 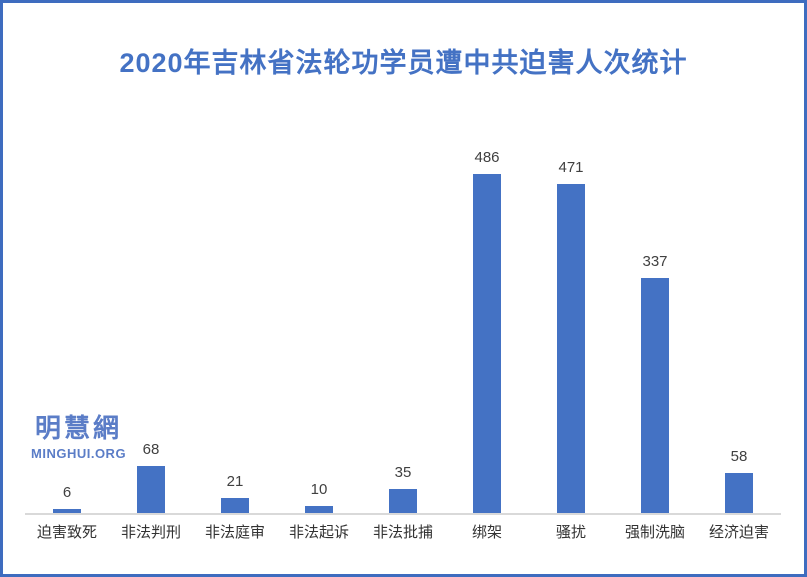 What do you see at coordinates (403, 514) in the screenshot?
I see `x-axis-line` at bounding box center [403, 514].